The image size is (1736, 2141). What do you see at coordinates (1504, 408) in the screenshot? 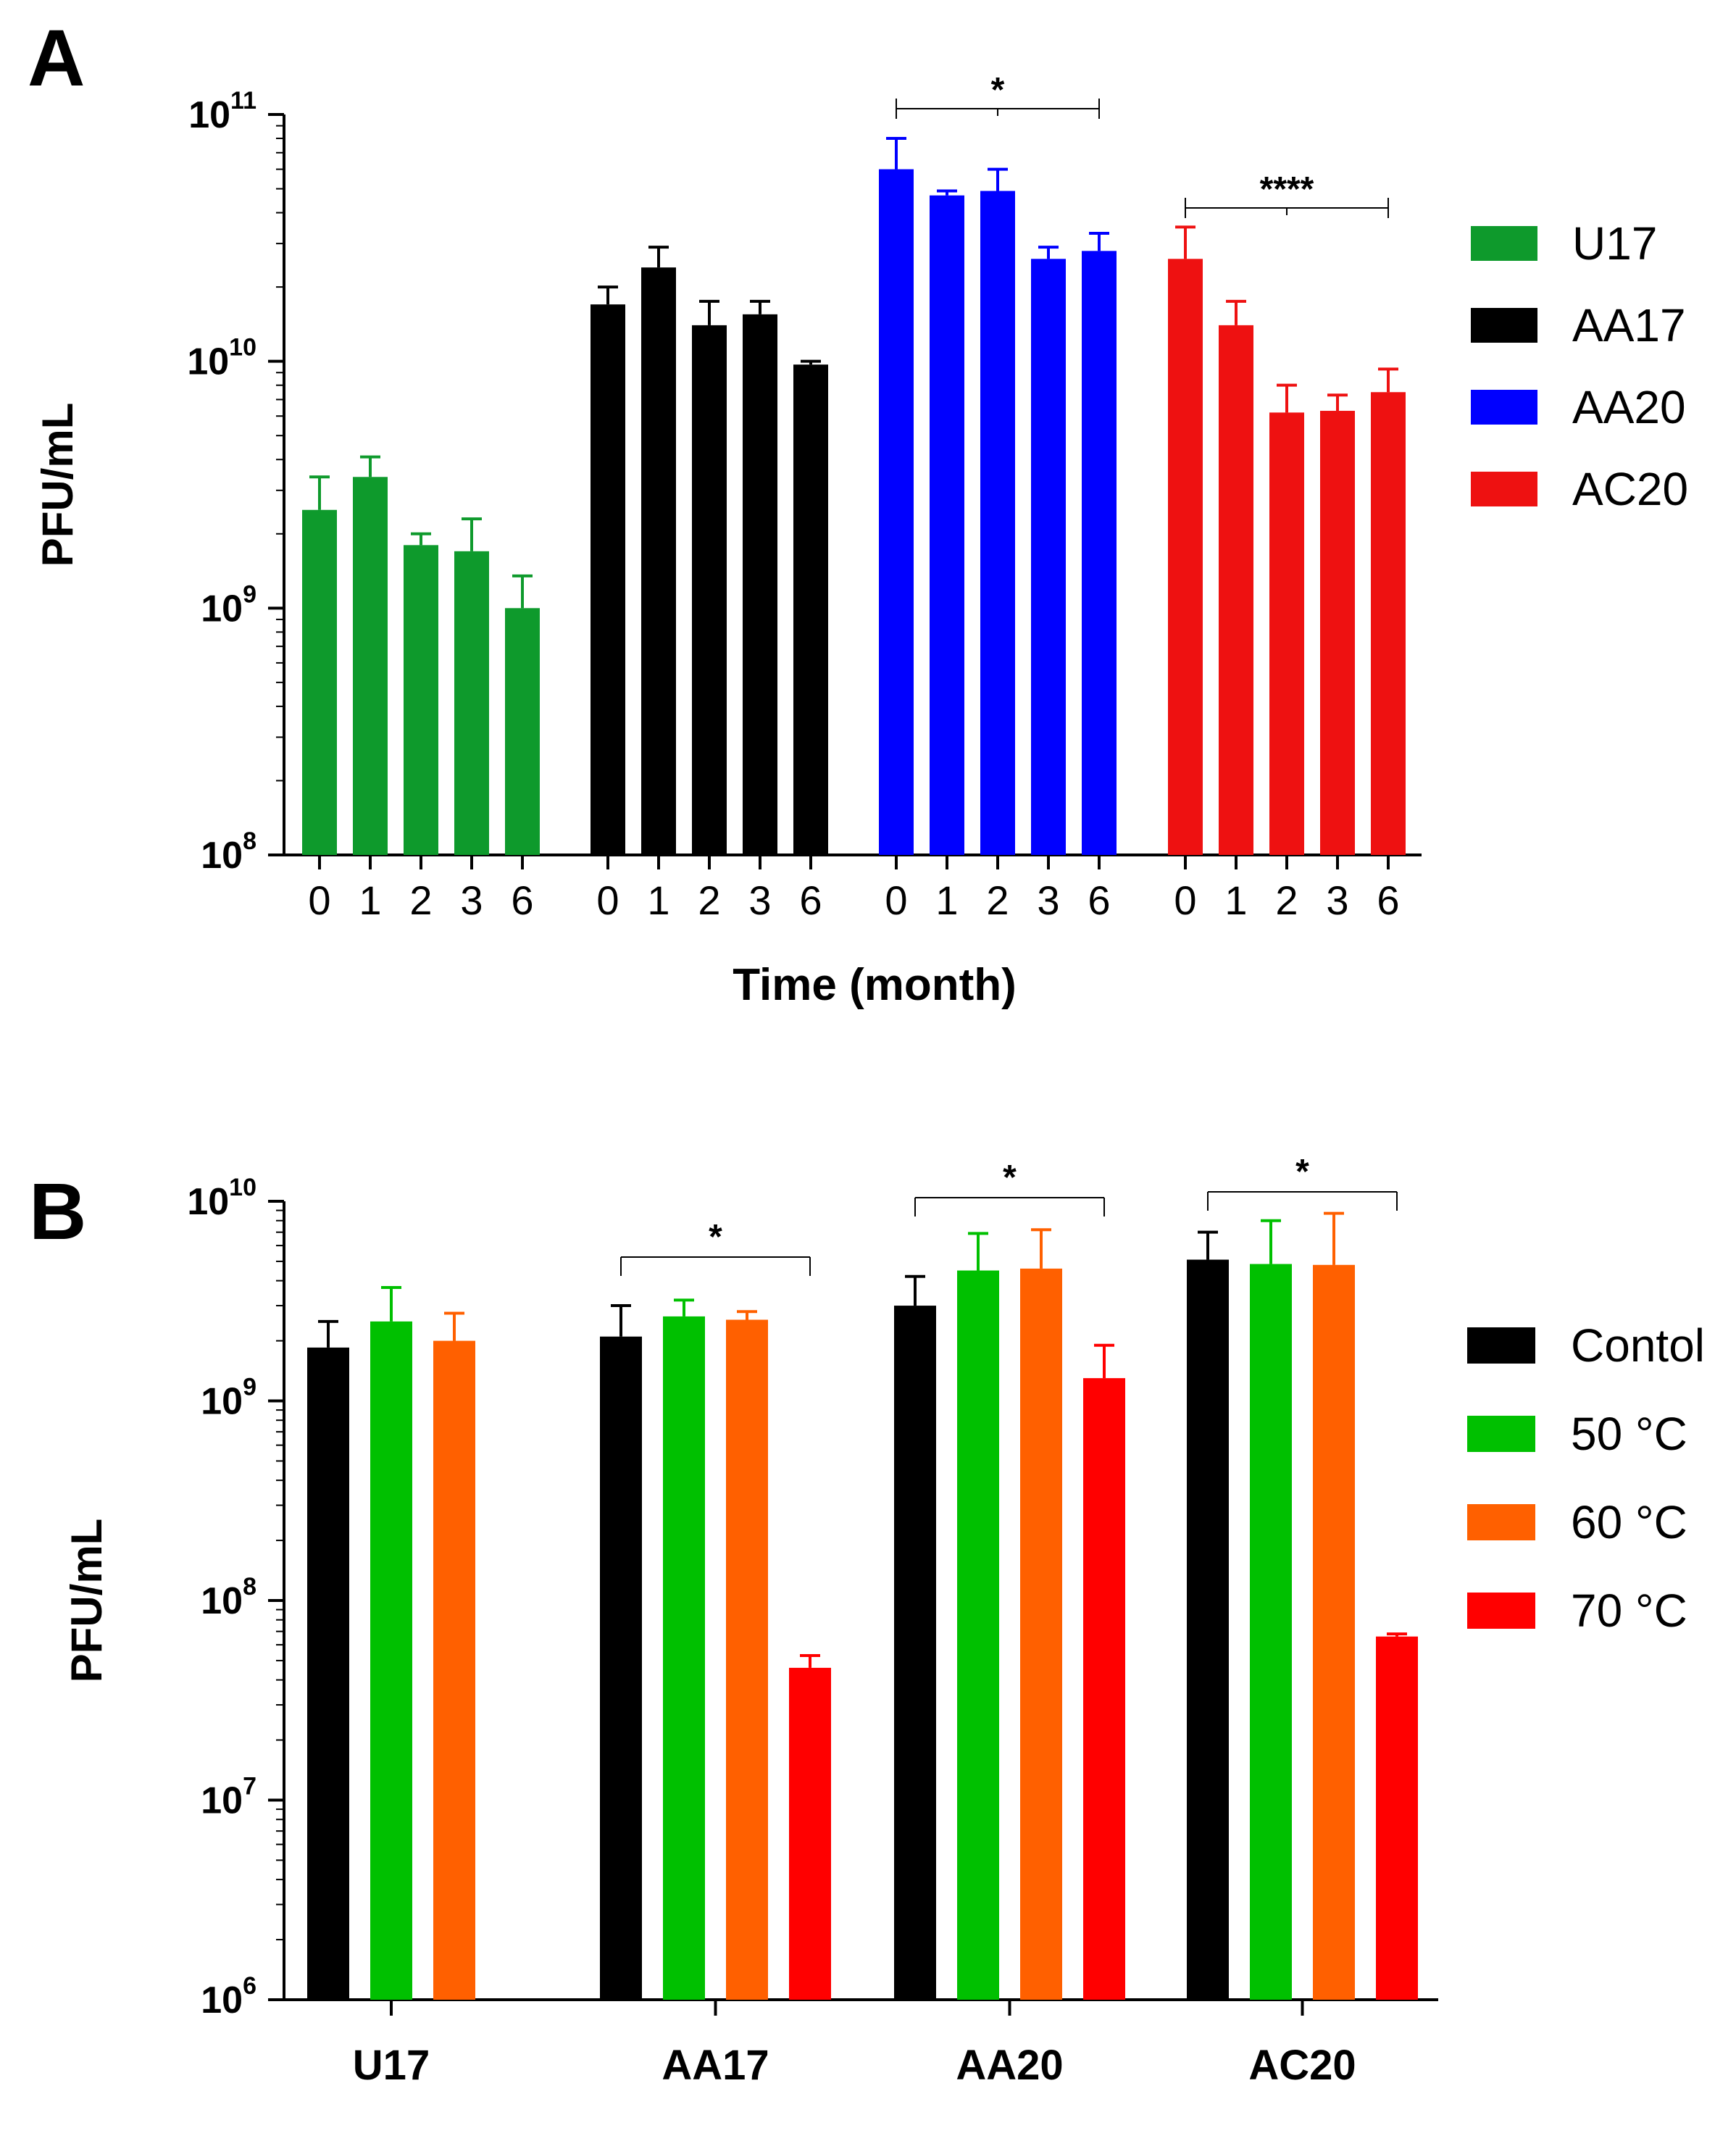
I see `legend-swatch-AA20` at bounding box center [1504, 408].